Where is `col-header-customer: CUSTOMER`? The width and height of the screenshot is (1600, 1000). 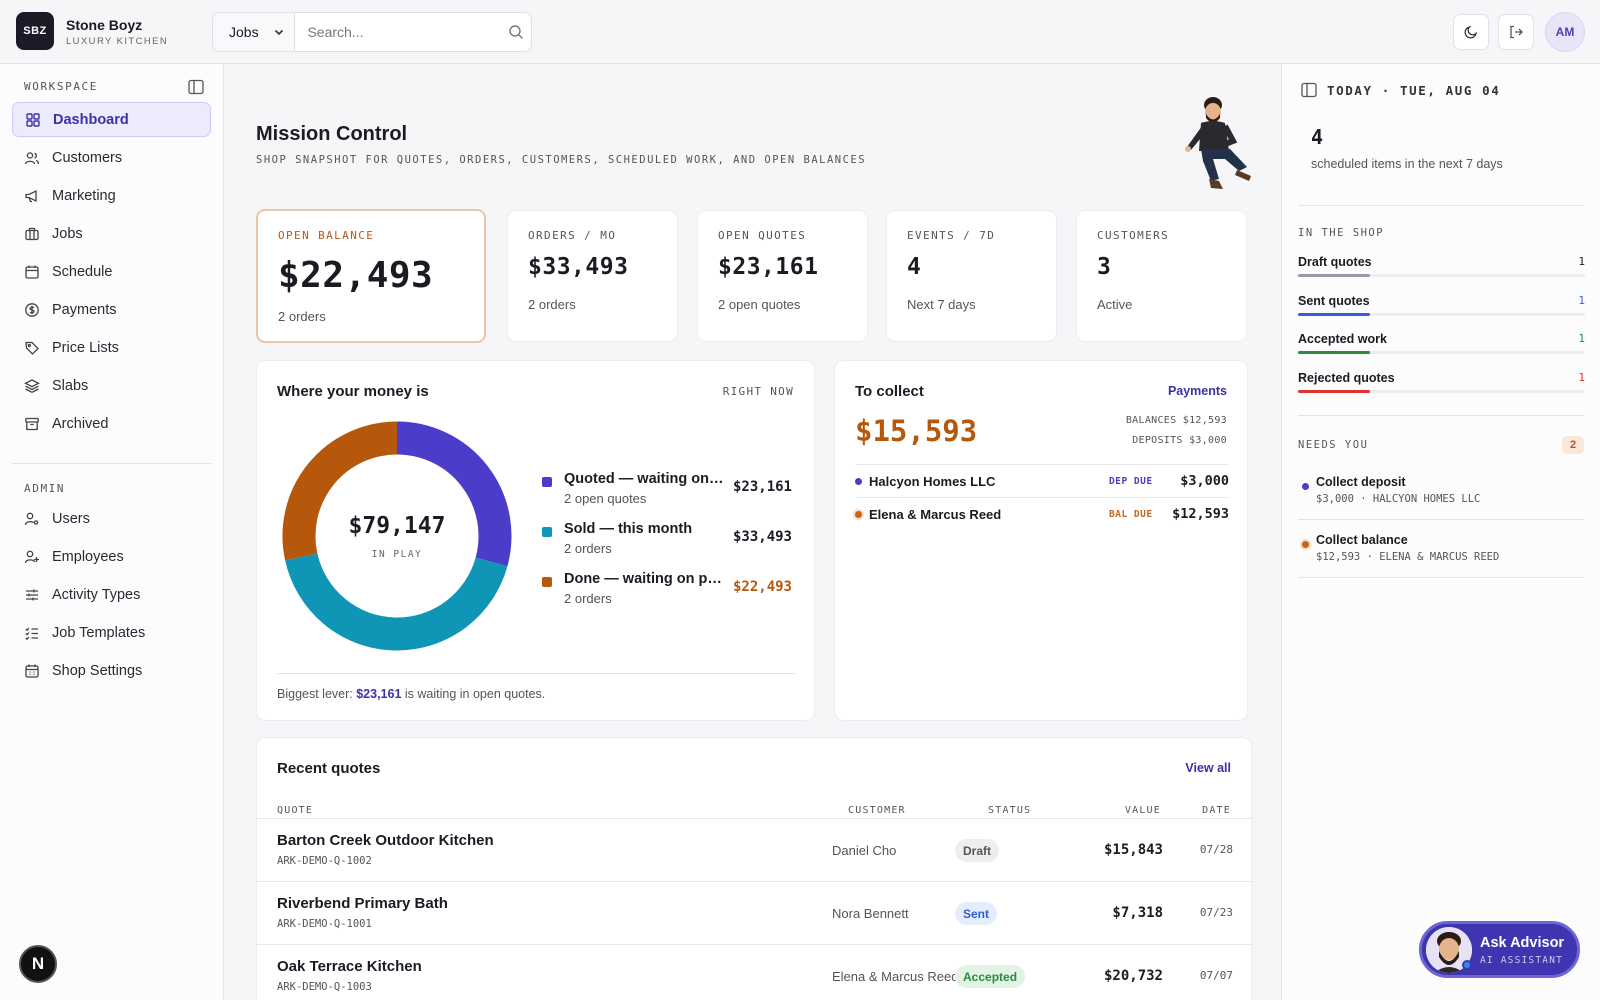 col-header-customer: CUSTOMER is located at coordinates (877, 810).